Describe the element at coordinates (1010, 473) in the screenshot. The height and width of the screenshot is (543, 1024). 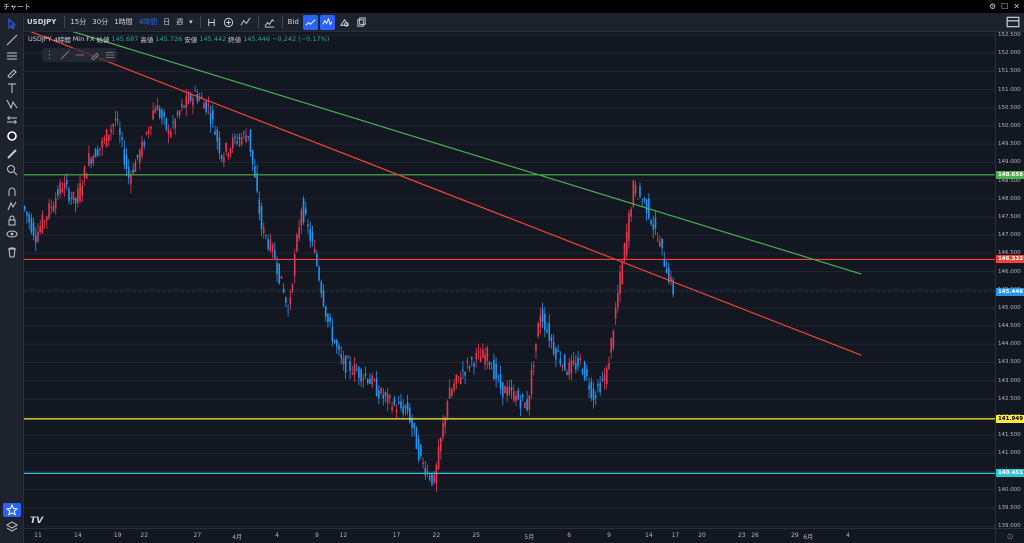
I see `price-level-badge: 140.451` at that location.